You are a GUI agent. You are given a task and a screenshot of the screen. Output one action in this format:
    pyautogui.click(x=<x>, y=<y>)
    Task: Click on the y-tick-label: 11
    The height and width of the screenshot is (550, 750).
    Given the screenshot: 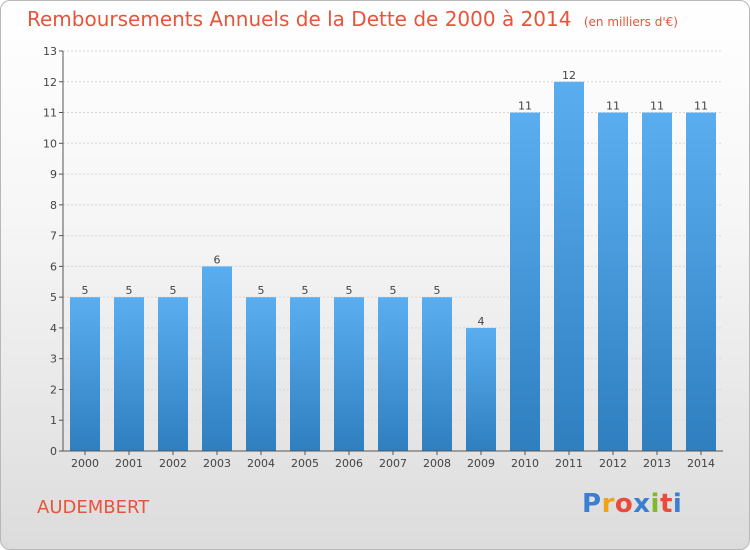 What is the action you would take?
    pyautogui.click(x=50, y=113)
    